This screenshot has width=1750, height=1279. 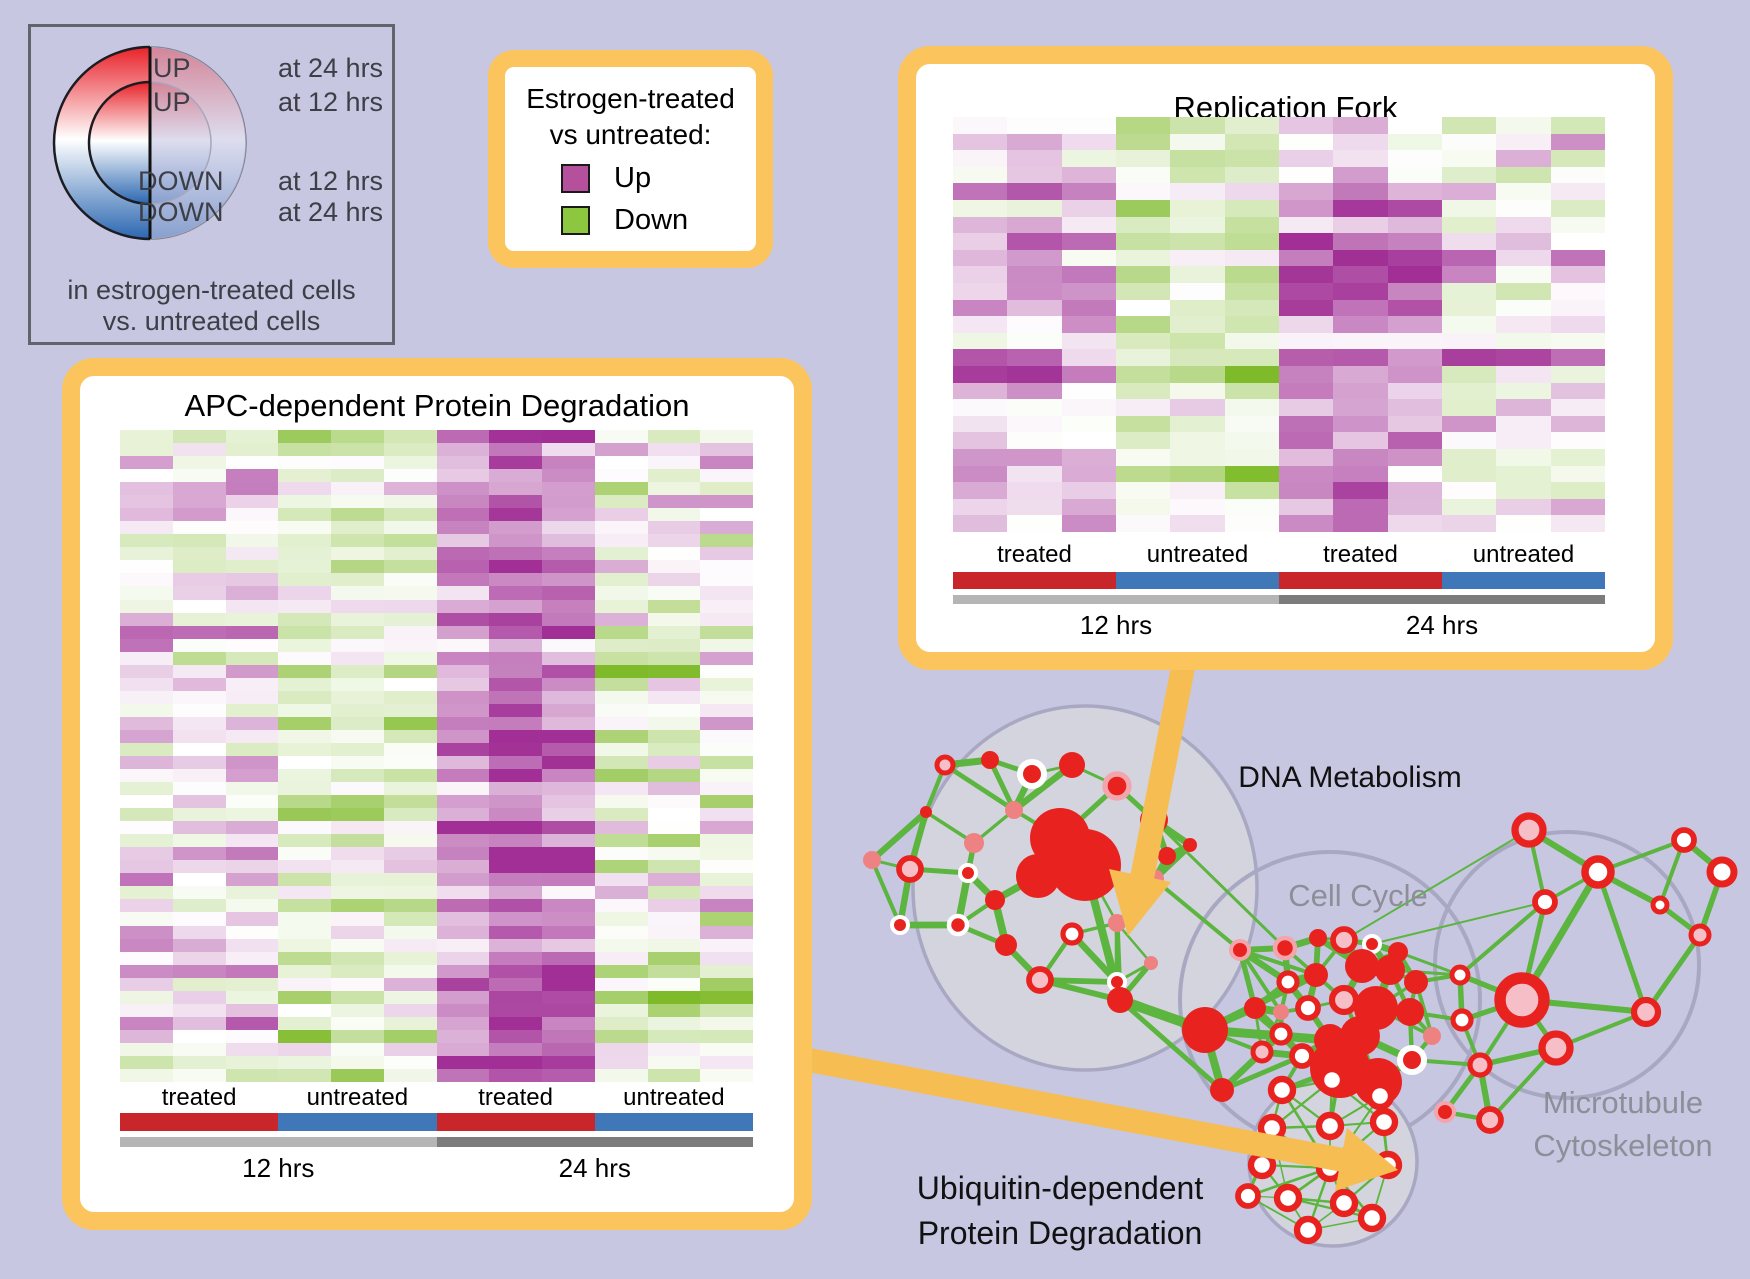 I want to click on network-edge, so click(x=1251, y=1062).